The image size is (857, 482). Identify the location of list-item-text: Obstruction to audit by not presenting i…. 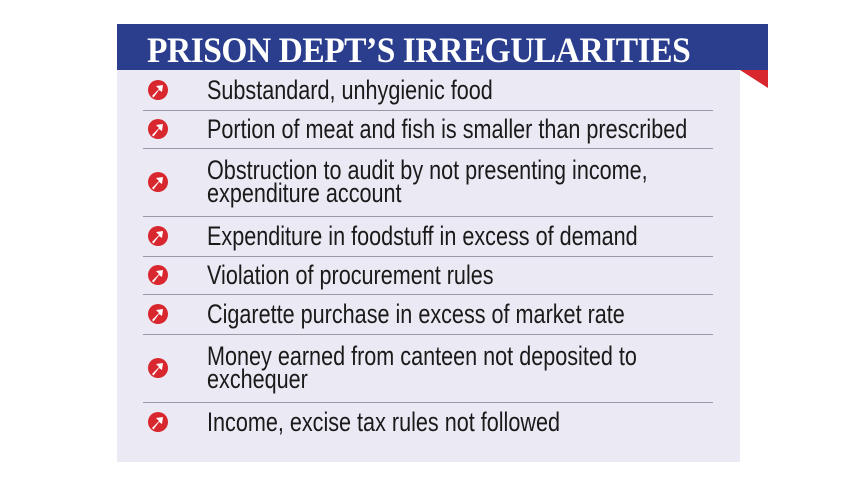
(427, 181).